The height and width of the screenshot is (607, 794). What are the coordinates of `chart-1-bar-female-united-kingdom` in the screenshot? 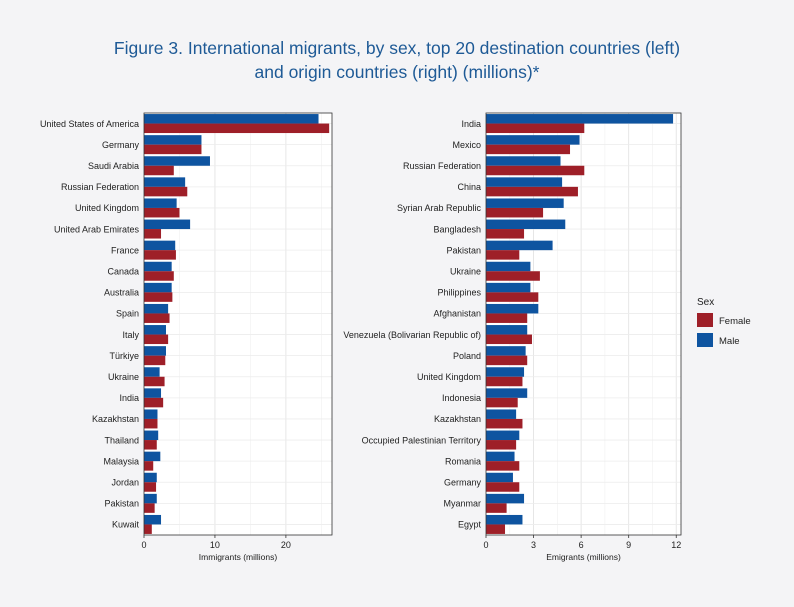 It's located at (504, 381).